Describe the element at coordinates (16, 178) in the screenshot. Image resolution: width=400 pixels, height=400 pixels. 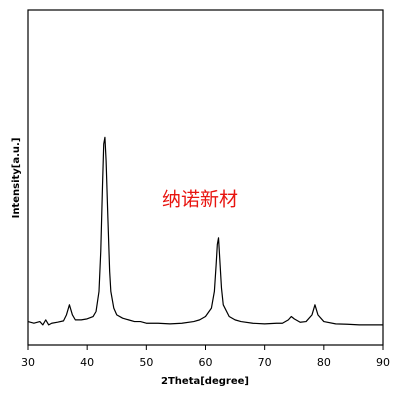
I see `y-axis-label: Intensity[a.u.]` at that location.